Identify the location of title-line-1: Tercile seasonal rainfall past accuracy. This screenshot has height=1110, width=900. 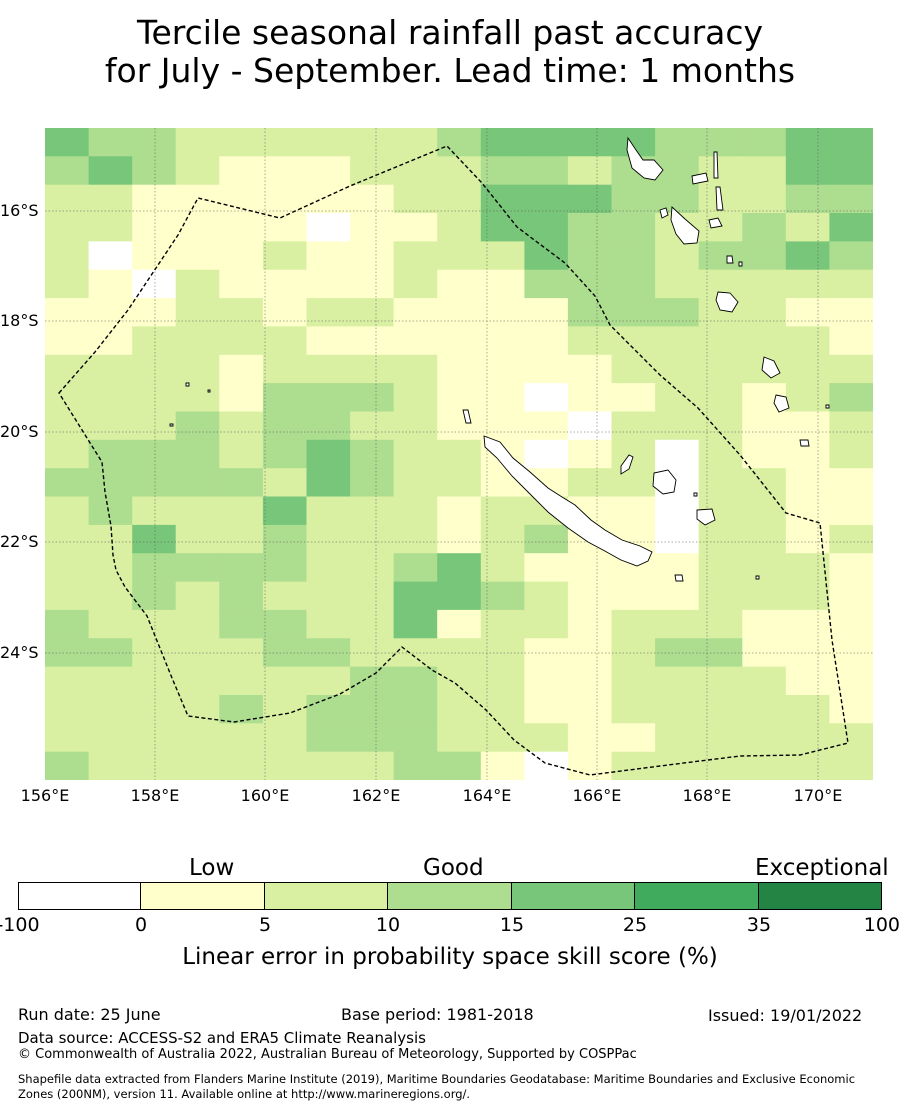
(450, 32).